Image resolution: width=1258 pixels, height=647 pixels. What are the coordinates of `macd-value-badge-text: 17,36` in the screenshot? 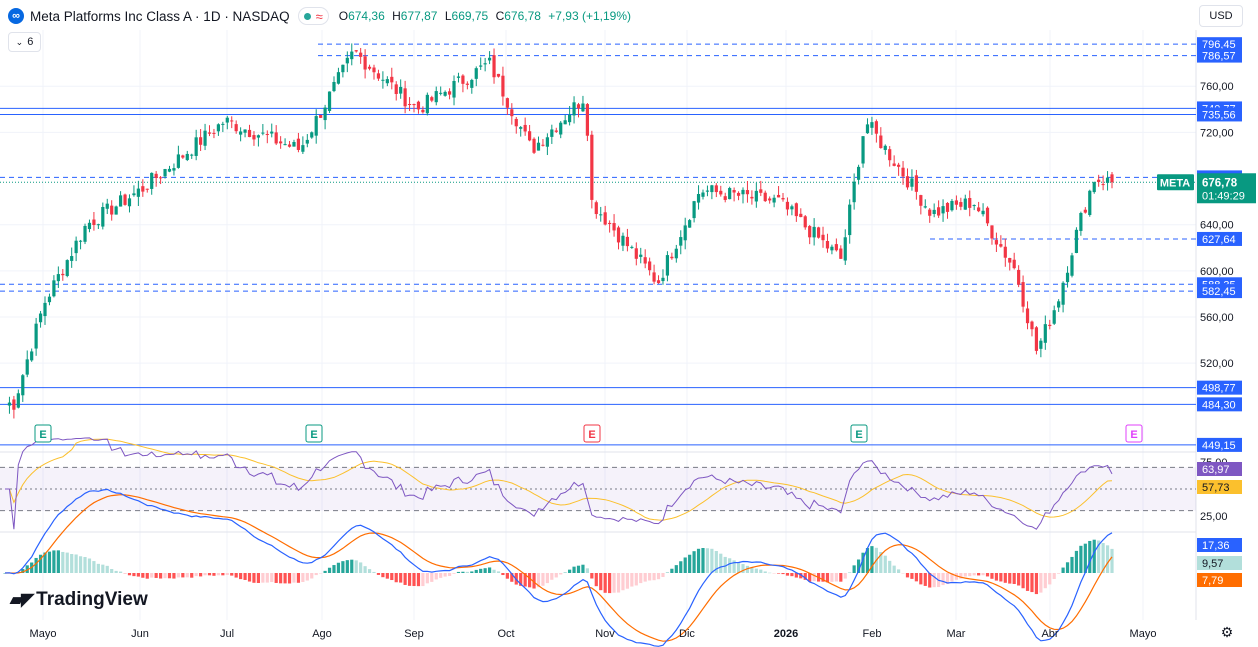 It's located at (1216, 546).